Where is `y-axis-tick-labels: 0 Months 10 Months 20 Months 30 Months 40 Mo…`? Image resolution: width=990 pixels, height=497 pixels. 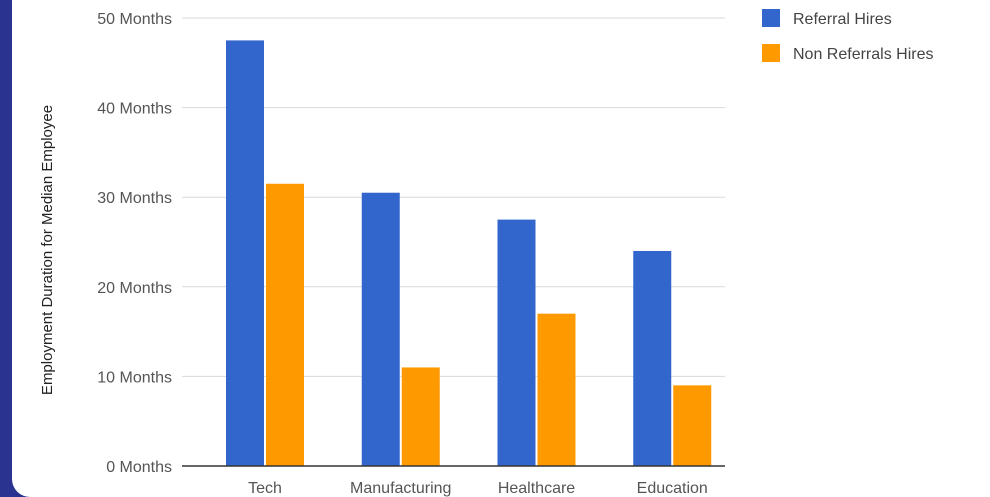 y-axis-tick-labels: 0 Months 10 Months 20 Months 30 Months 40 Mo… is located at coordinates (134, 243).